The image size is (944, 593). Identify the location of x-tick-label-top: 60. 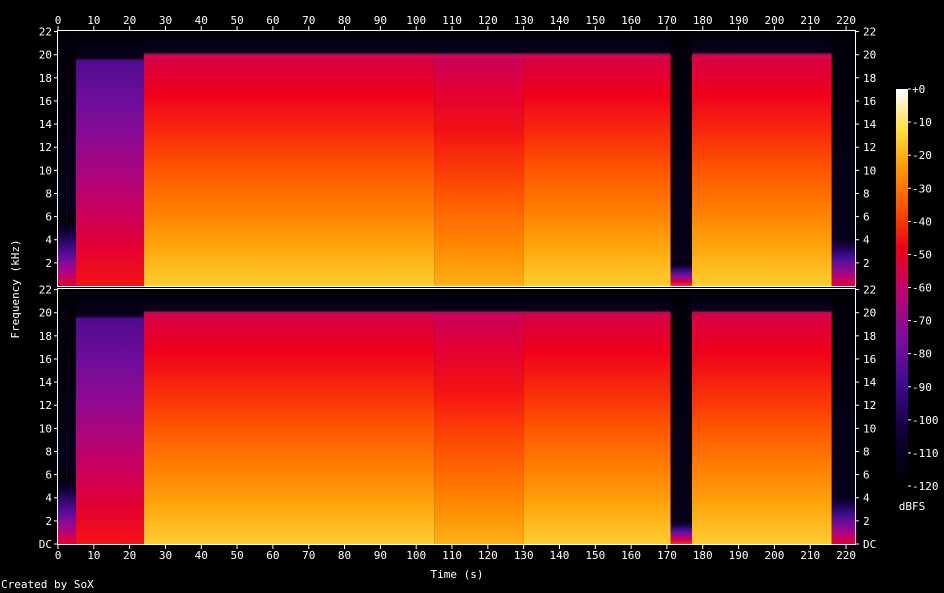
(272, 20).